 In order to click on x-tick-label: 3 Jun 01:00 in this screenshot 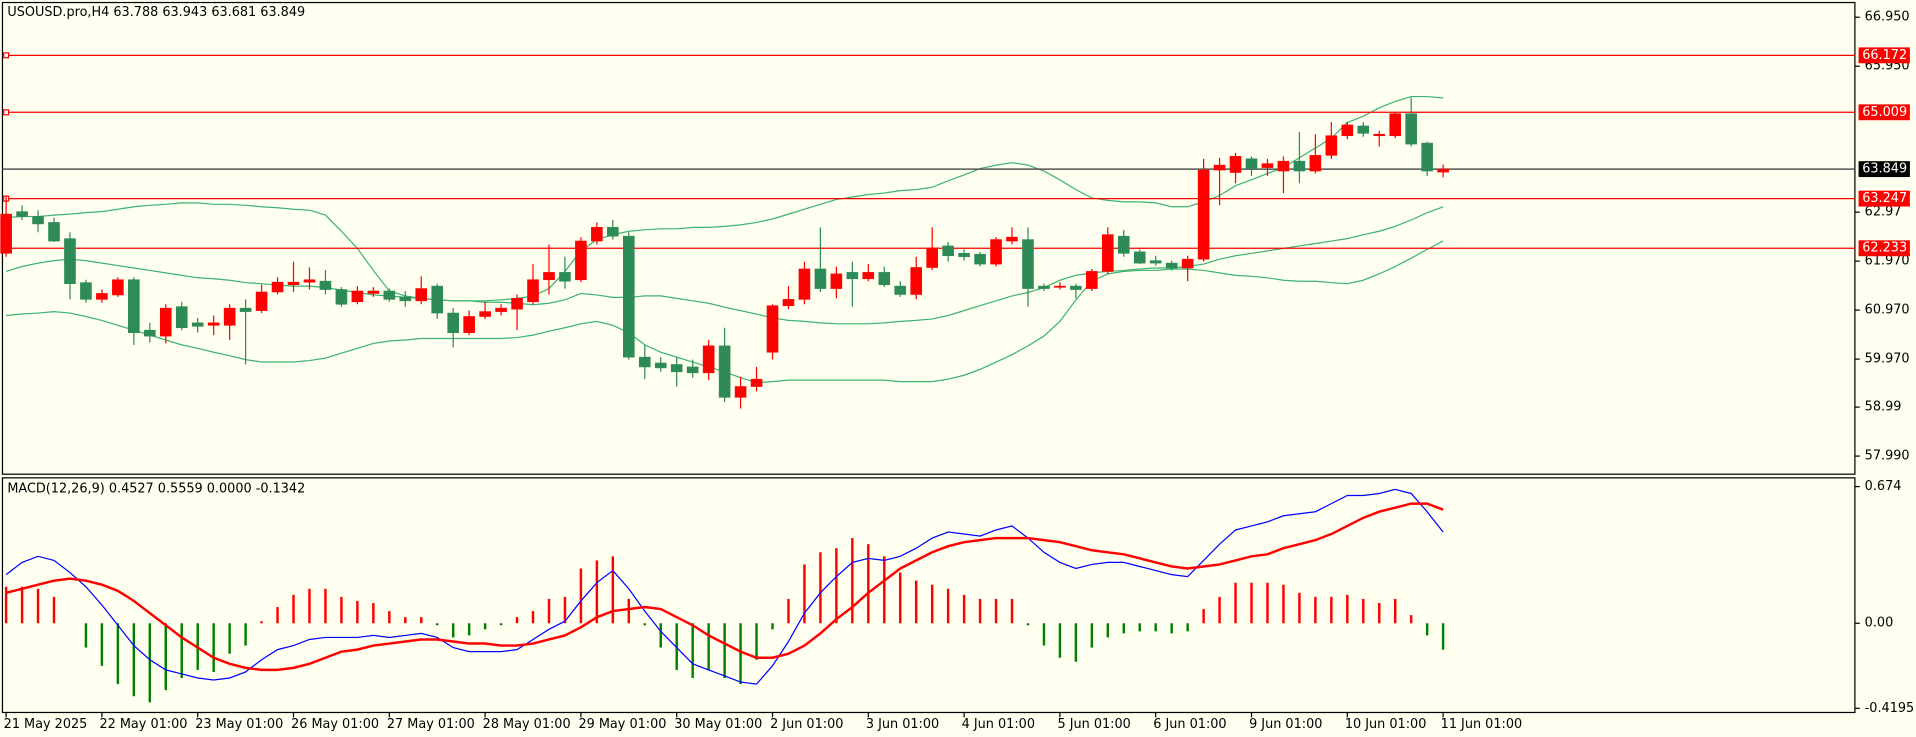, I will do `click(902, 724)`.